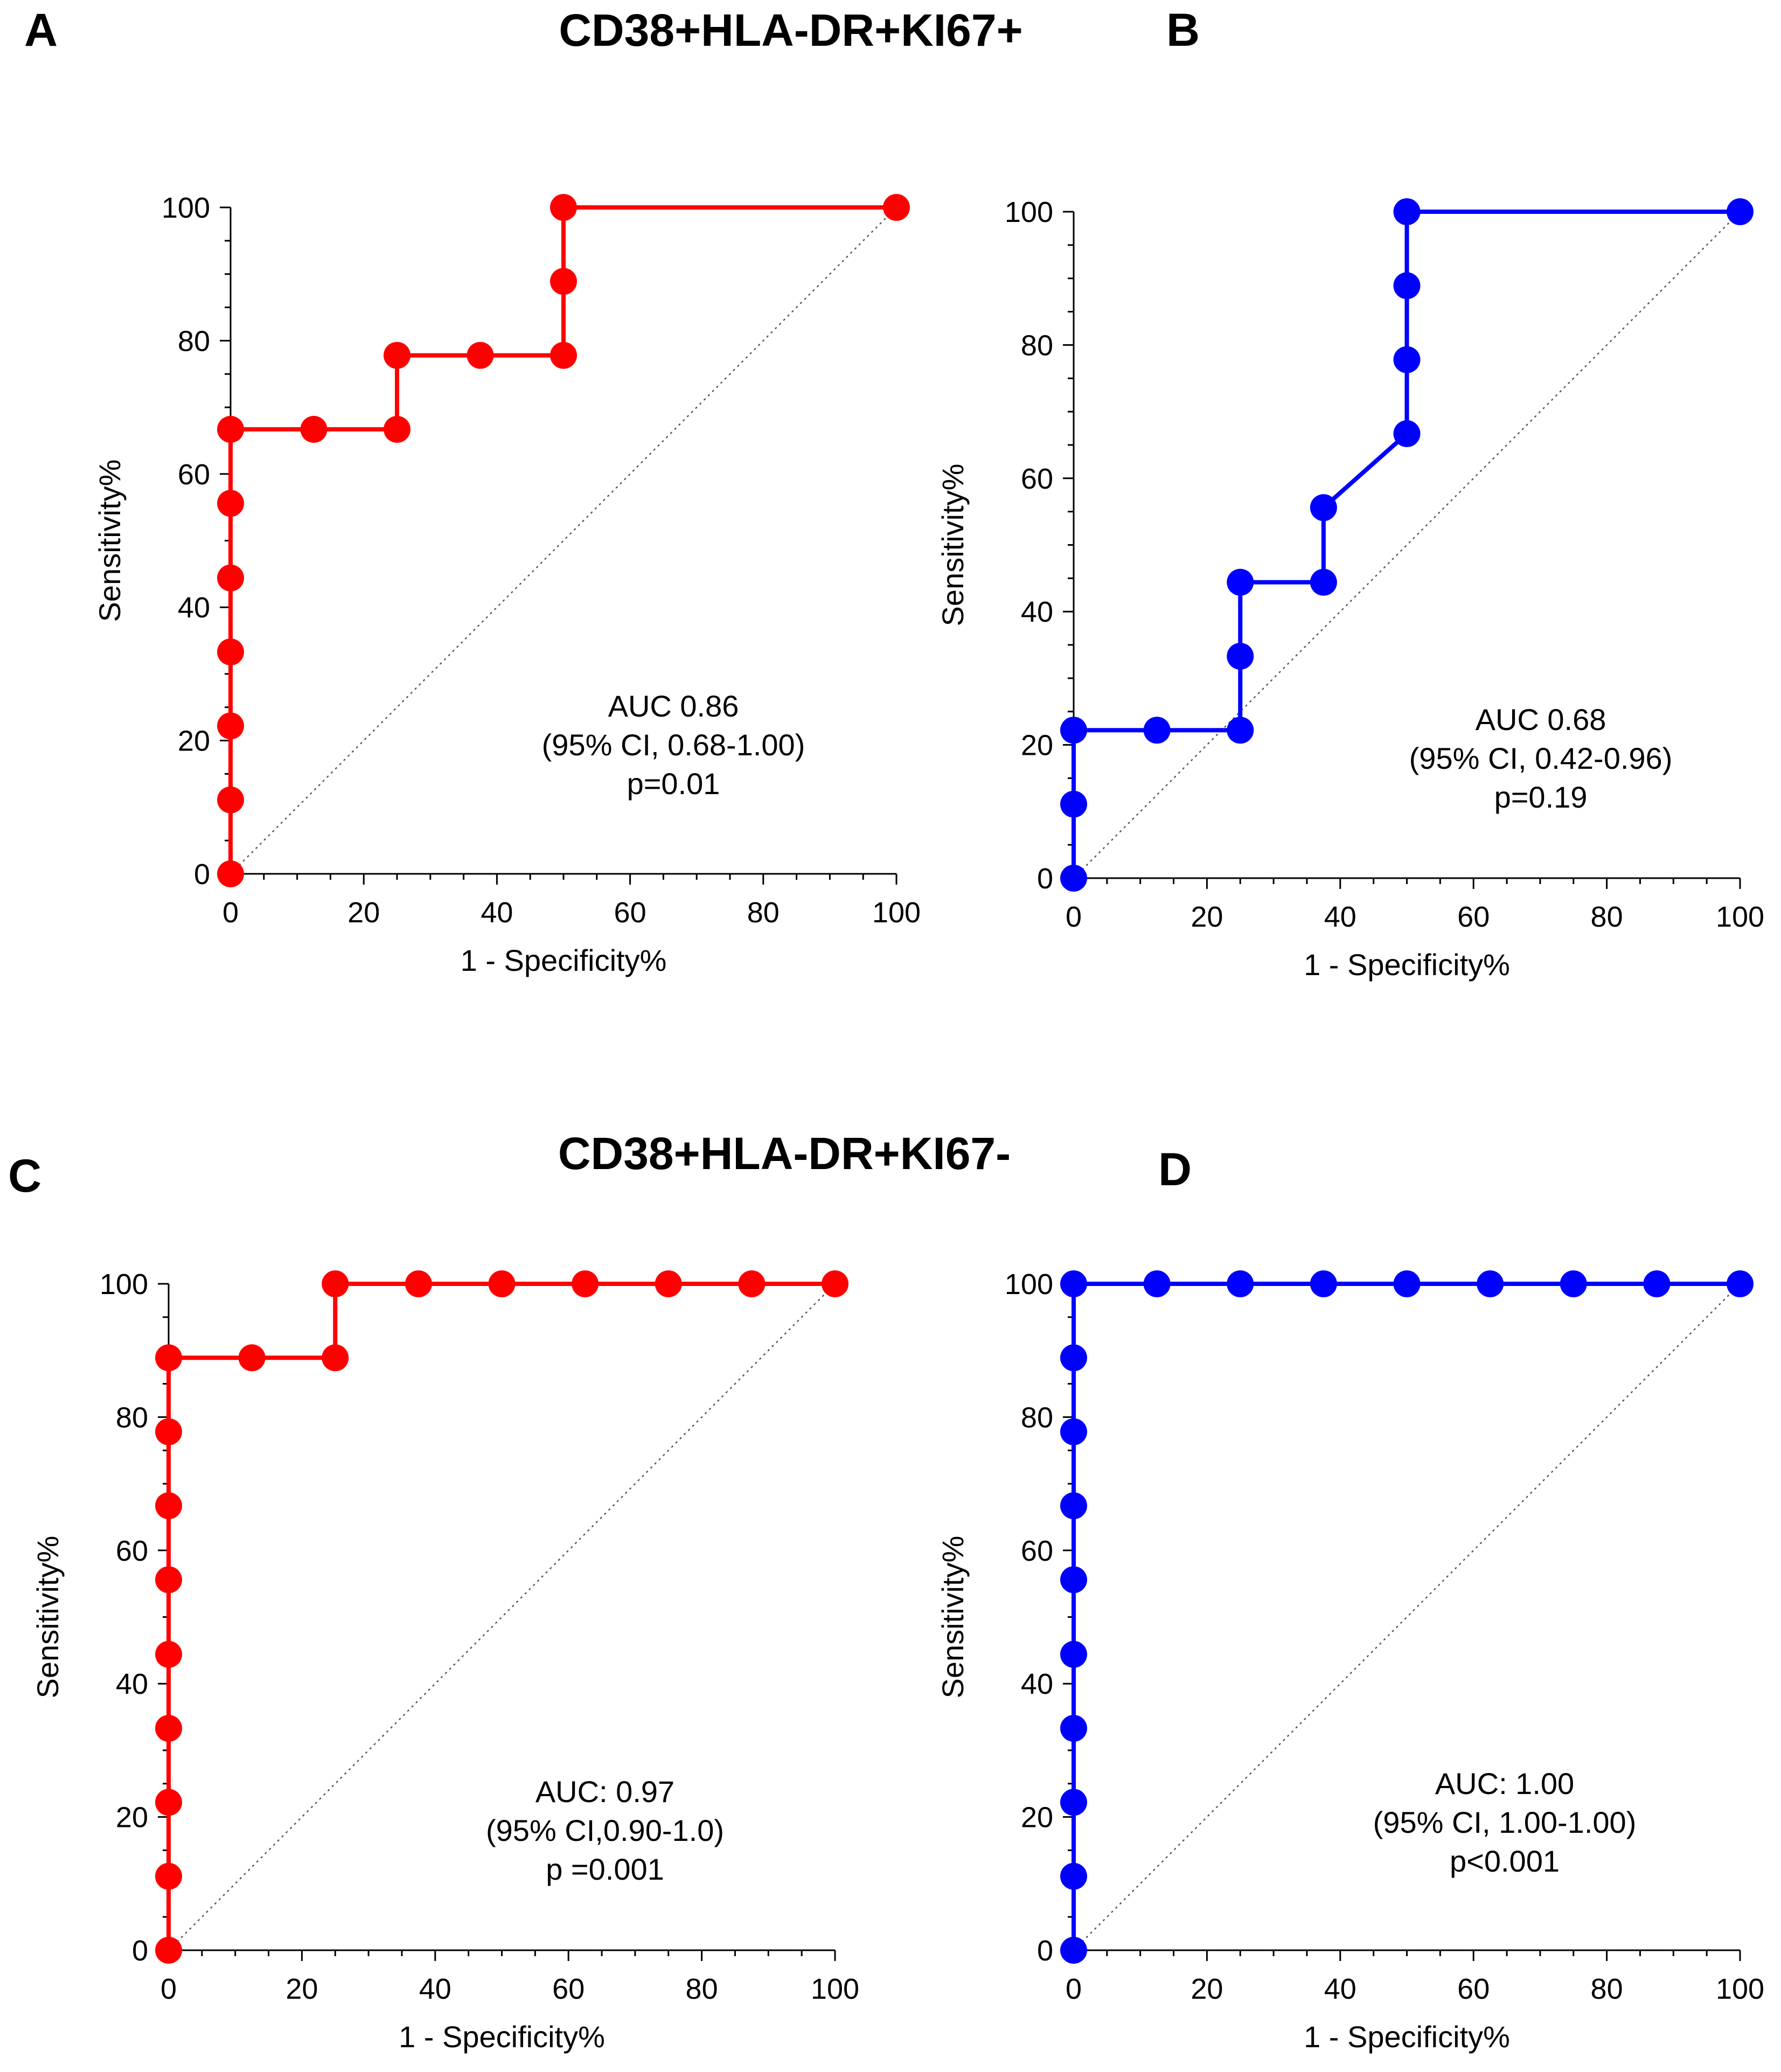  Describe the element at coordinates (1407, 965) in the screenshot. I see `x-axis-label-b: 1 - Specificity%` at that location.